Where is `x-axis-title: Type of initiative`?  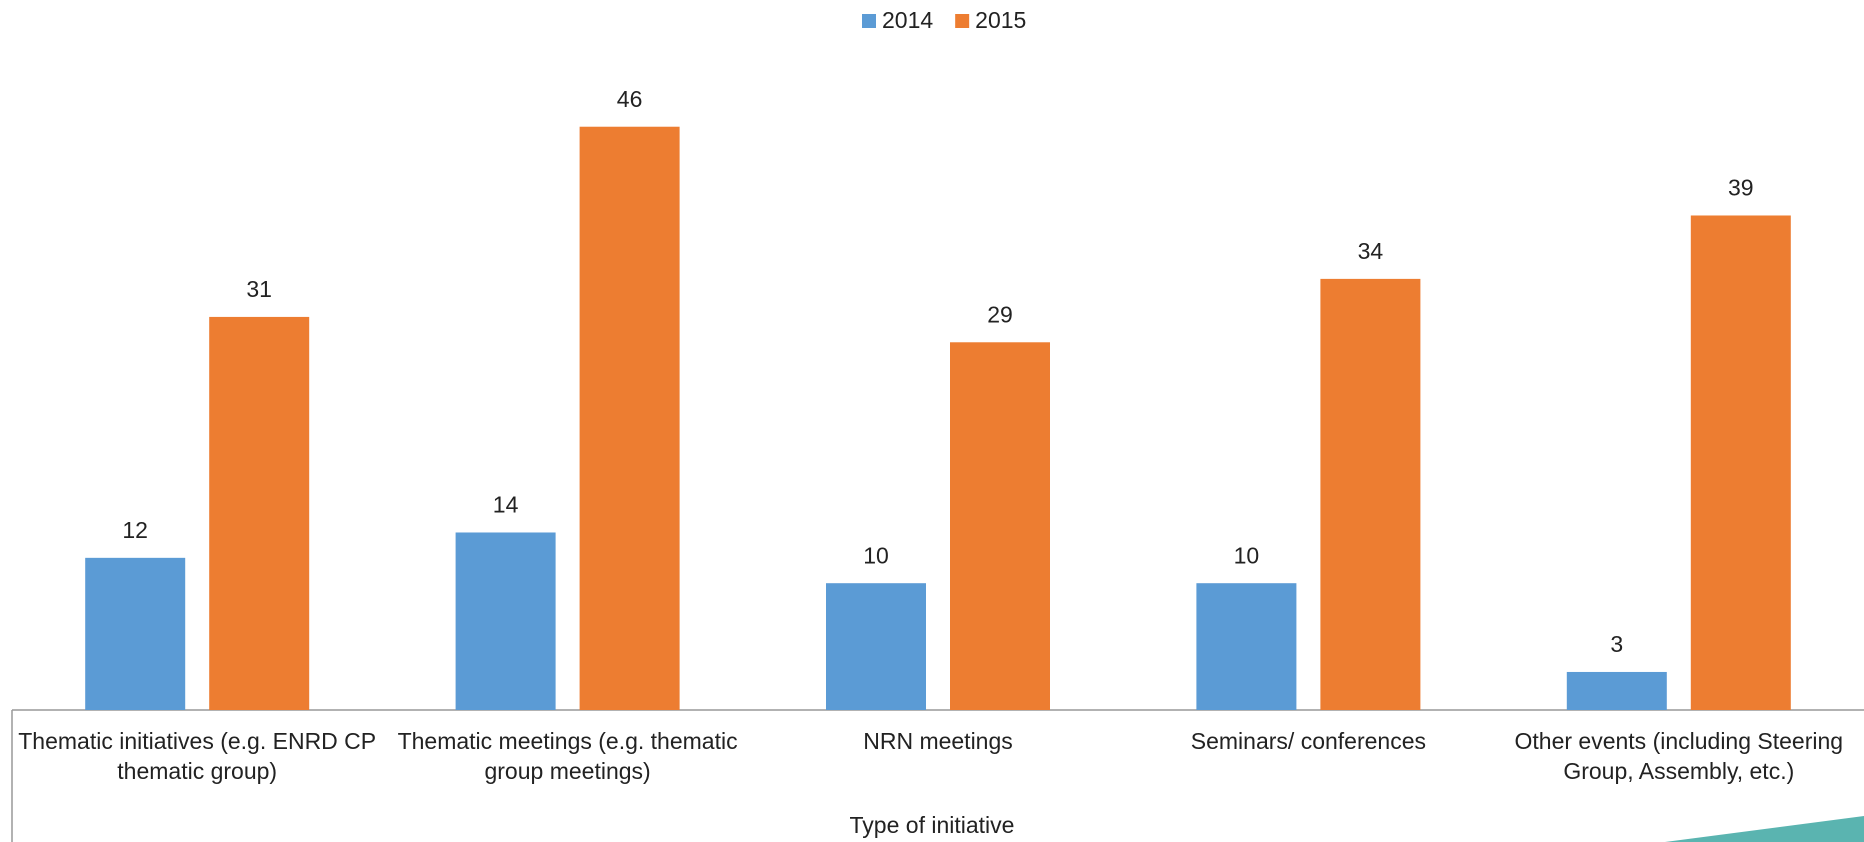 x-axis-title: Type of initiative is located at coordinates (932, 825).